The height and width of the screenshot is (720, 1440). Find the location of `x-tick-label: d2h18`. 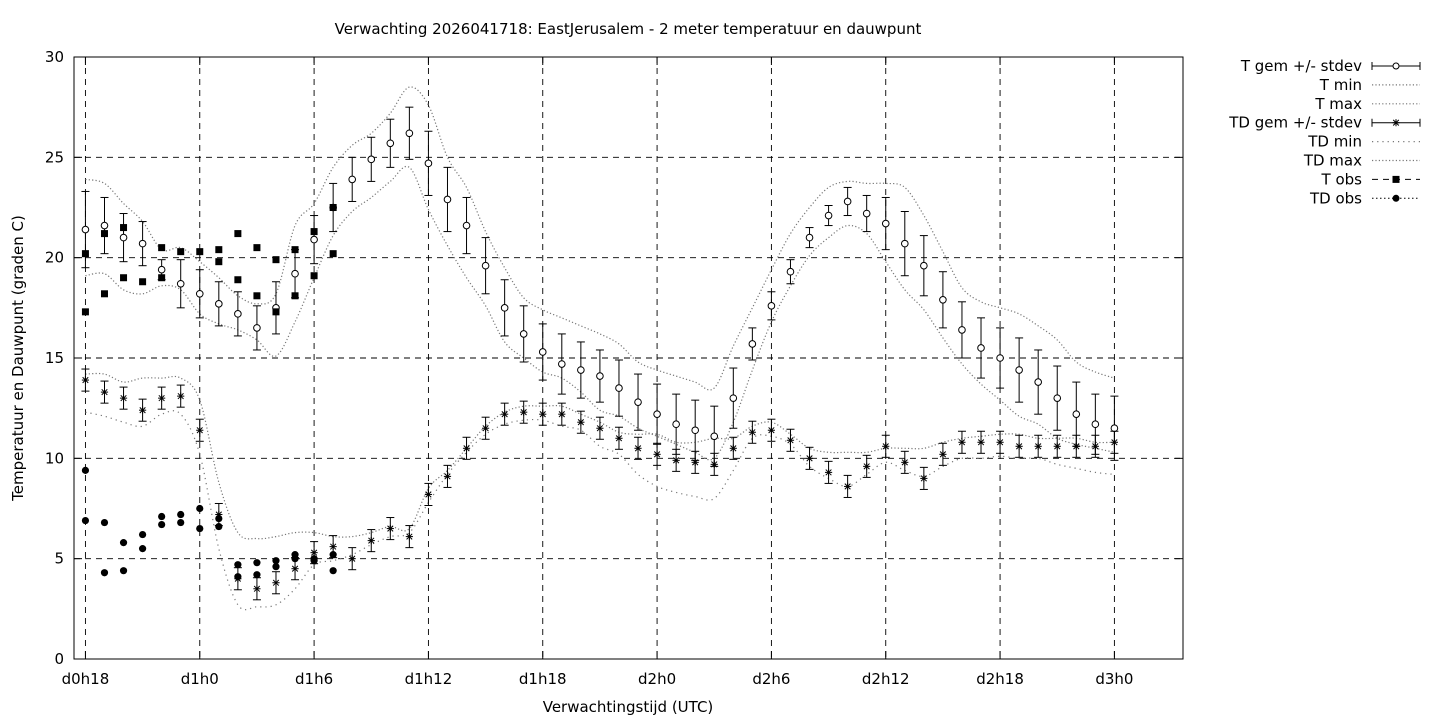

x-tick-label: d2h18 is located at coordinates (1000, 679).